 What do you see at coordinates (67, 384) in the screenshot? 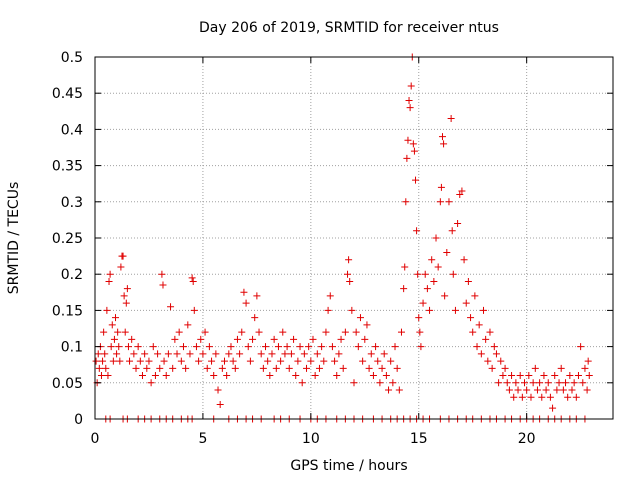
I see `y-tick-label: 0.05` at bounding box center [67, 384].